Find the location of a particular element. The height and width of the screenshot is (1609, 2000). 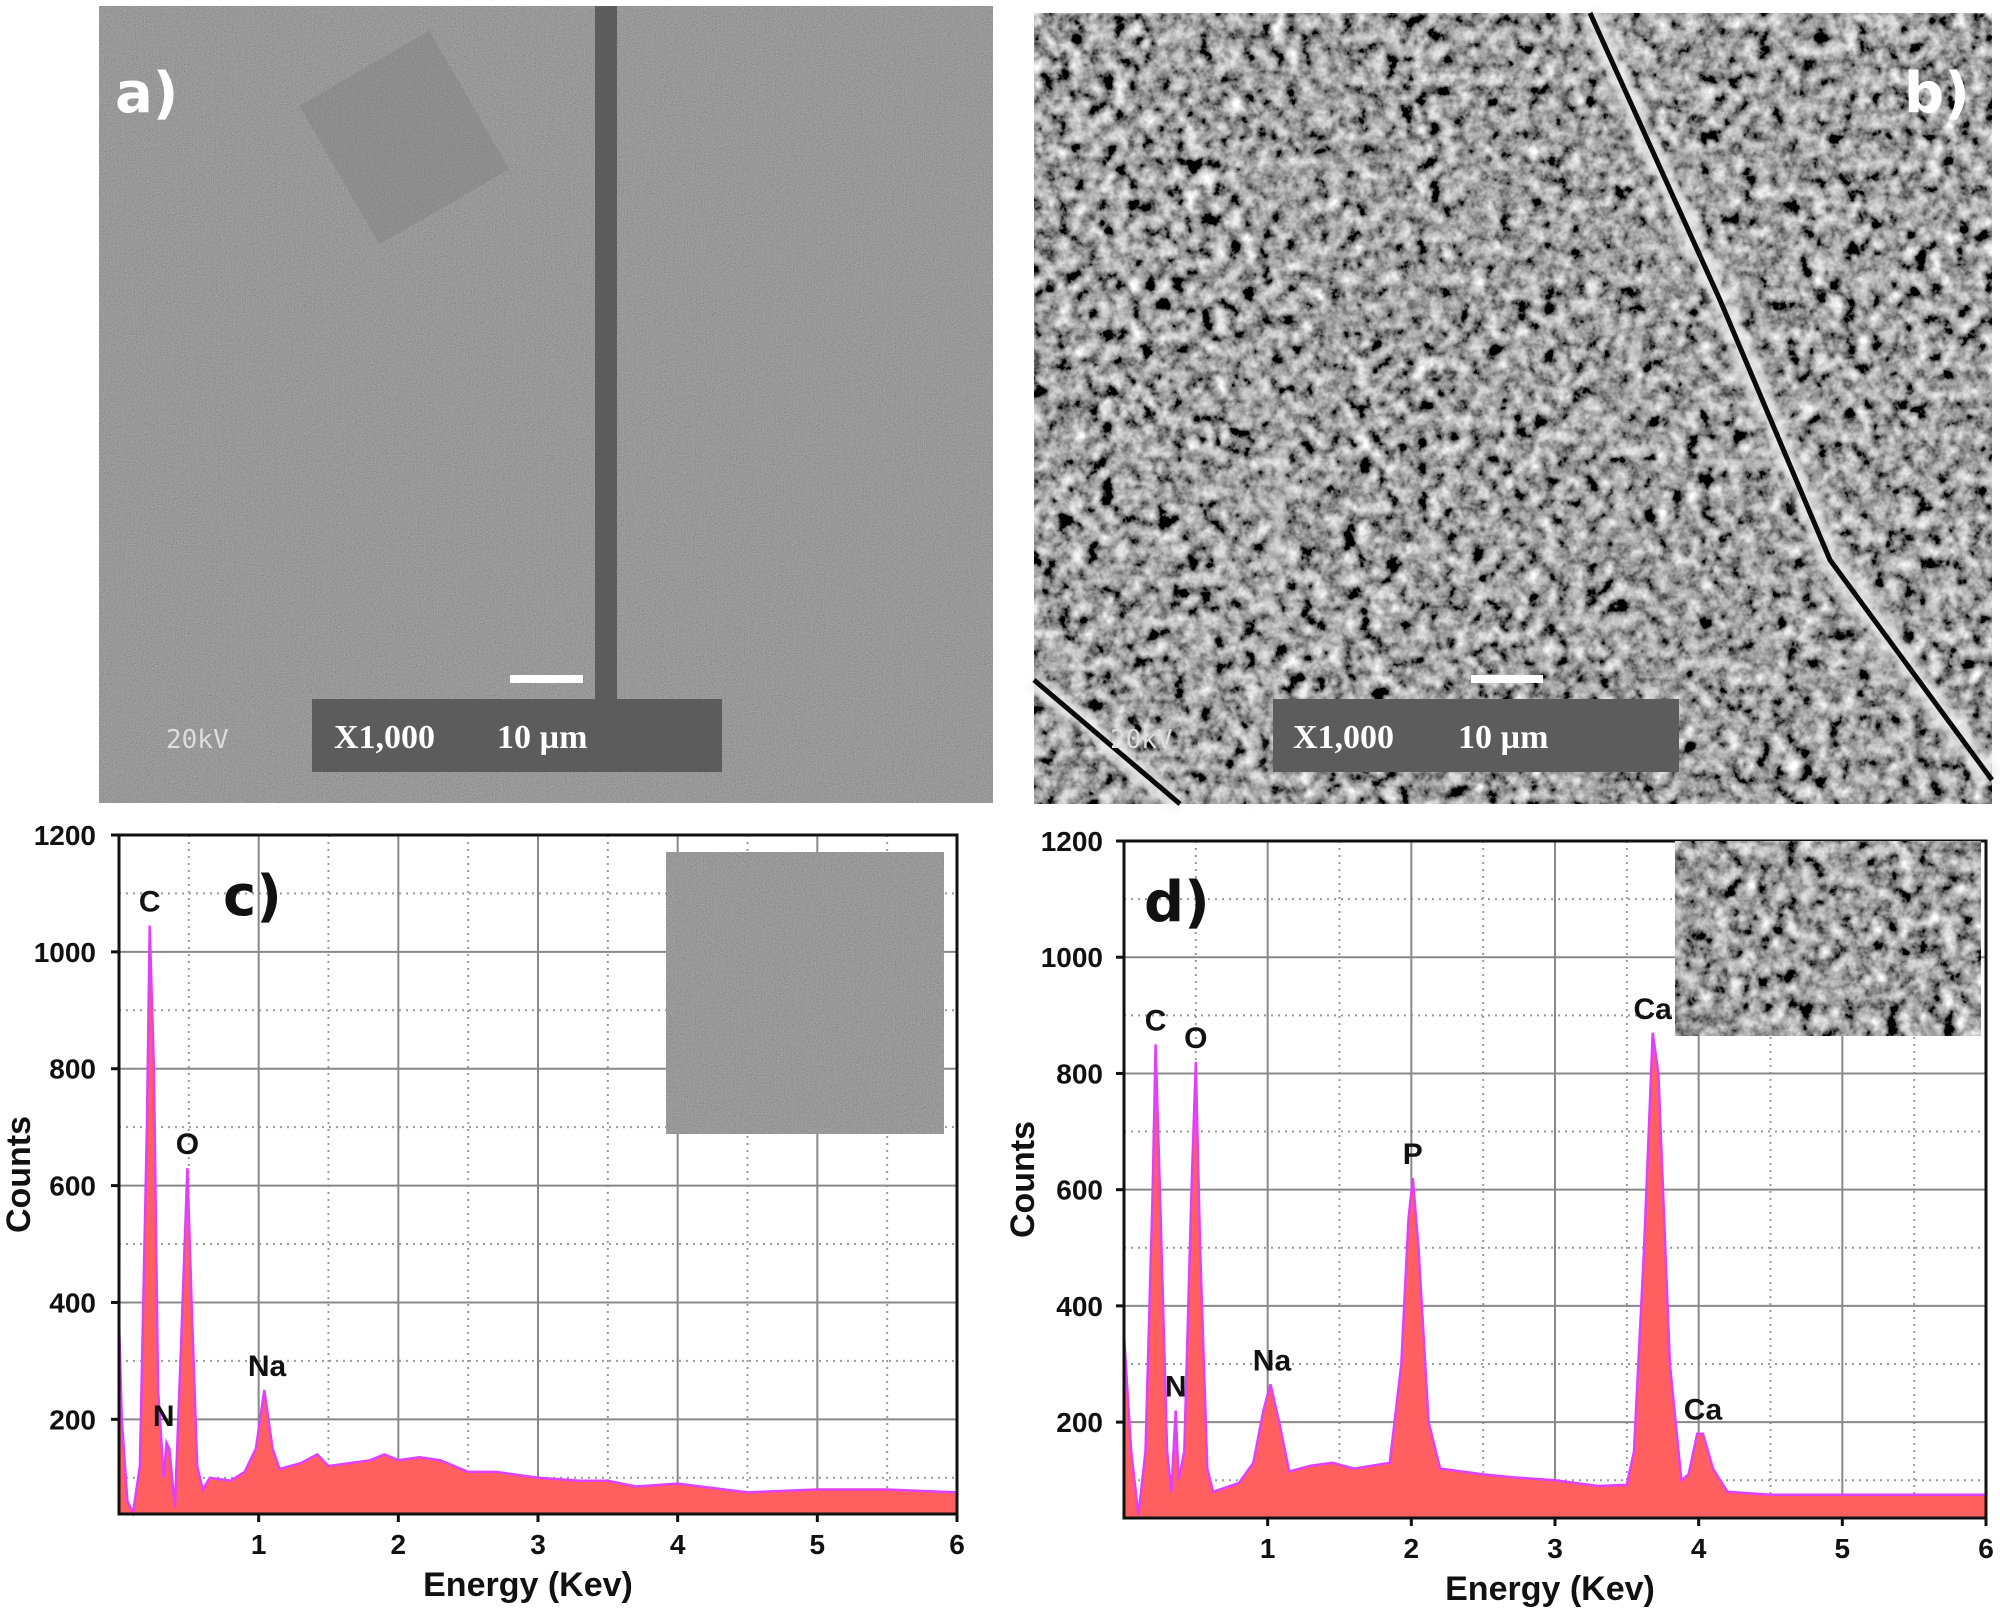

panel-label: d) is located at coordinates (1177, 902).